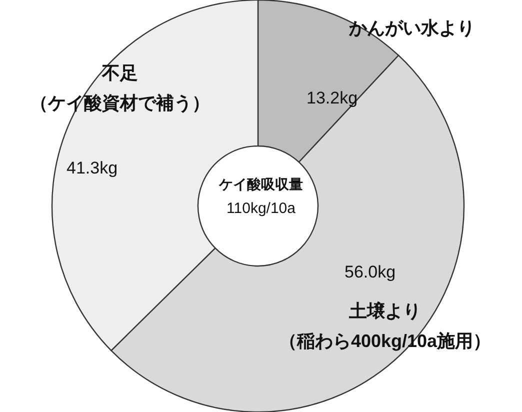 This screenshot has width=522, height=412. I want to click on data-label: 56.0kg, so click(370, 272).